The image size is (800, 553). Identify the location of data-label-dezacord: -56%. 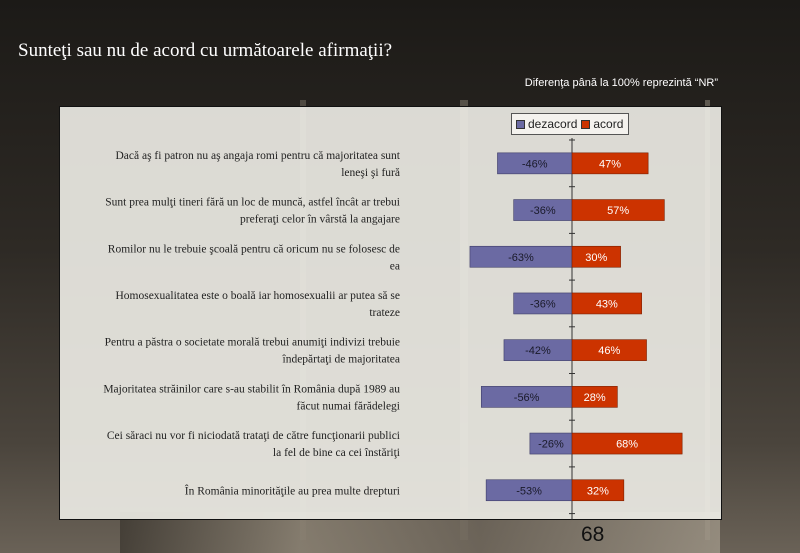
(527, 398).